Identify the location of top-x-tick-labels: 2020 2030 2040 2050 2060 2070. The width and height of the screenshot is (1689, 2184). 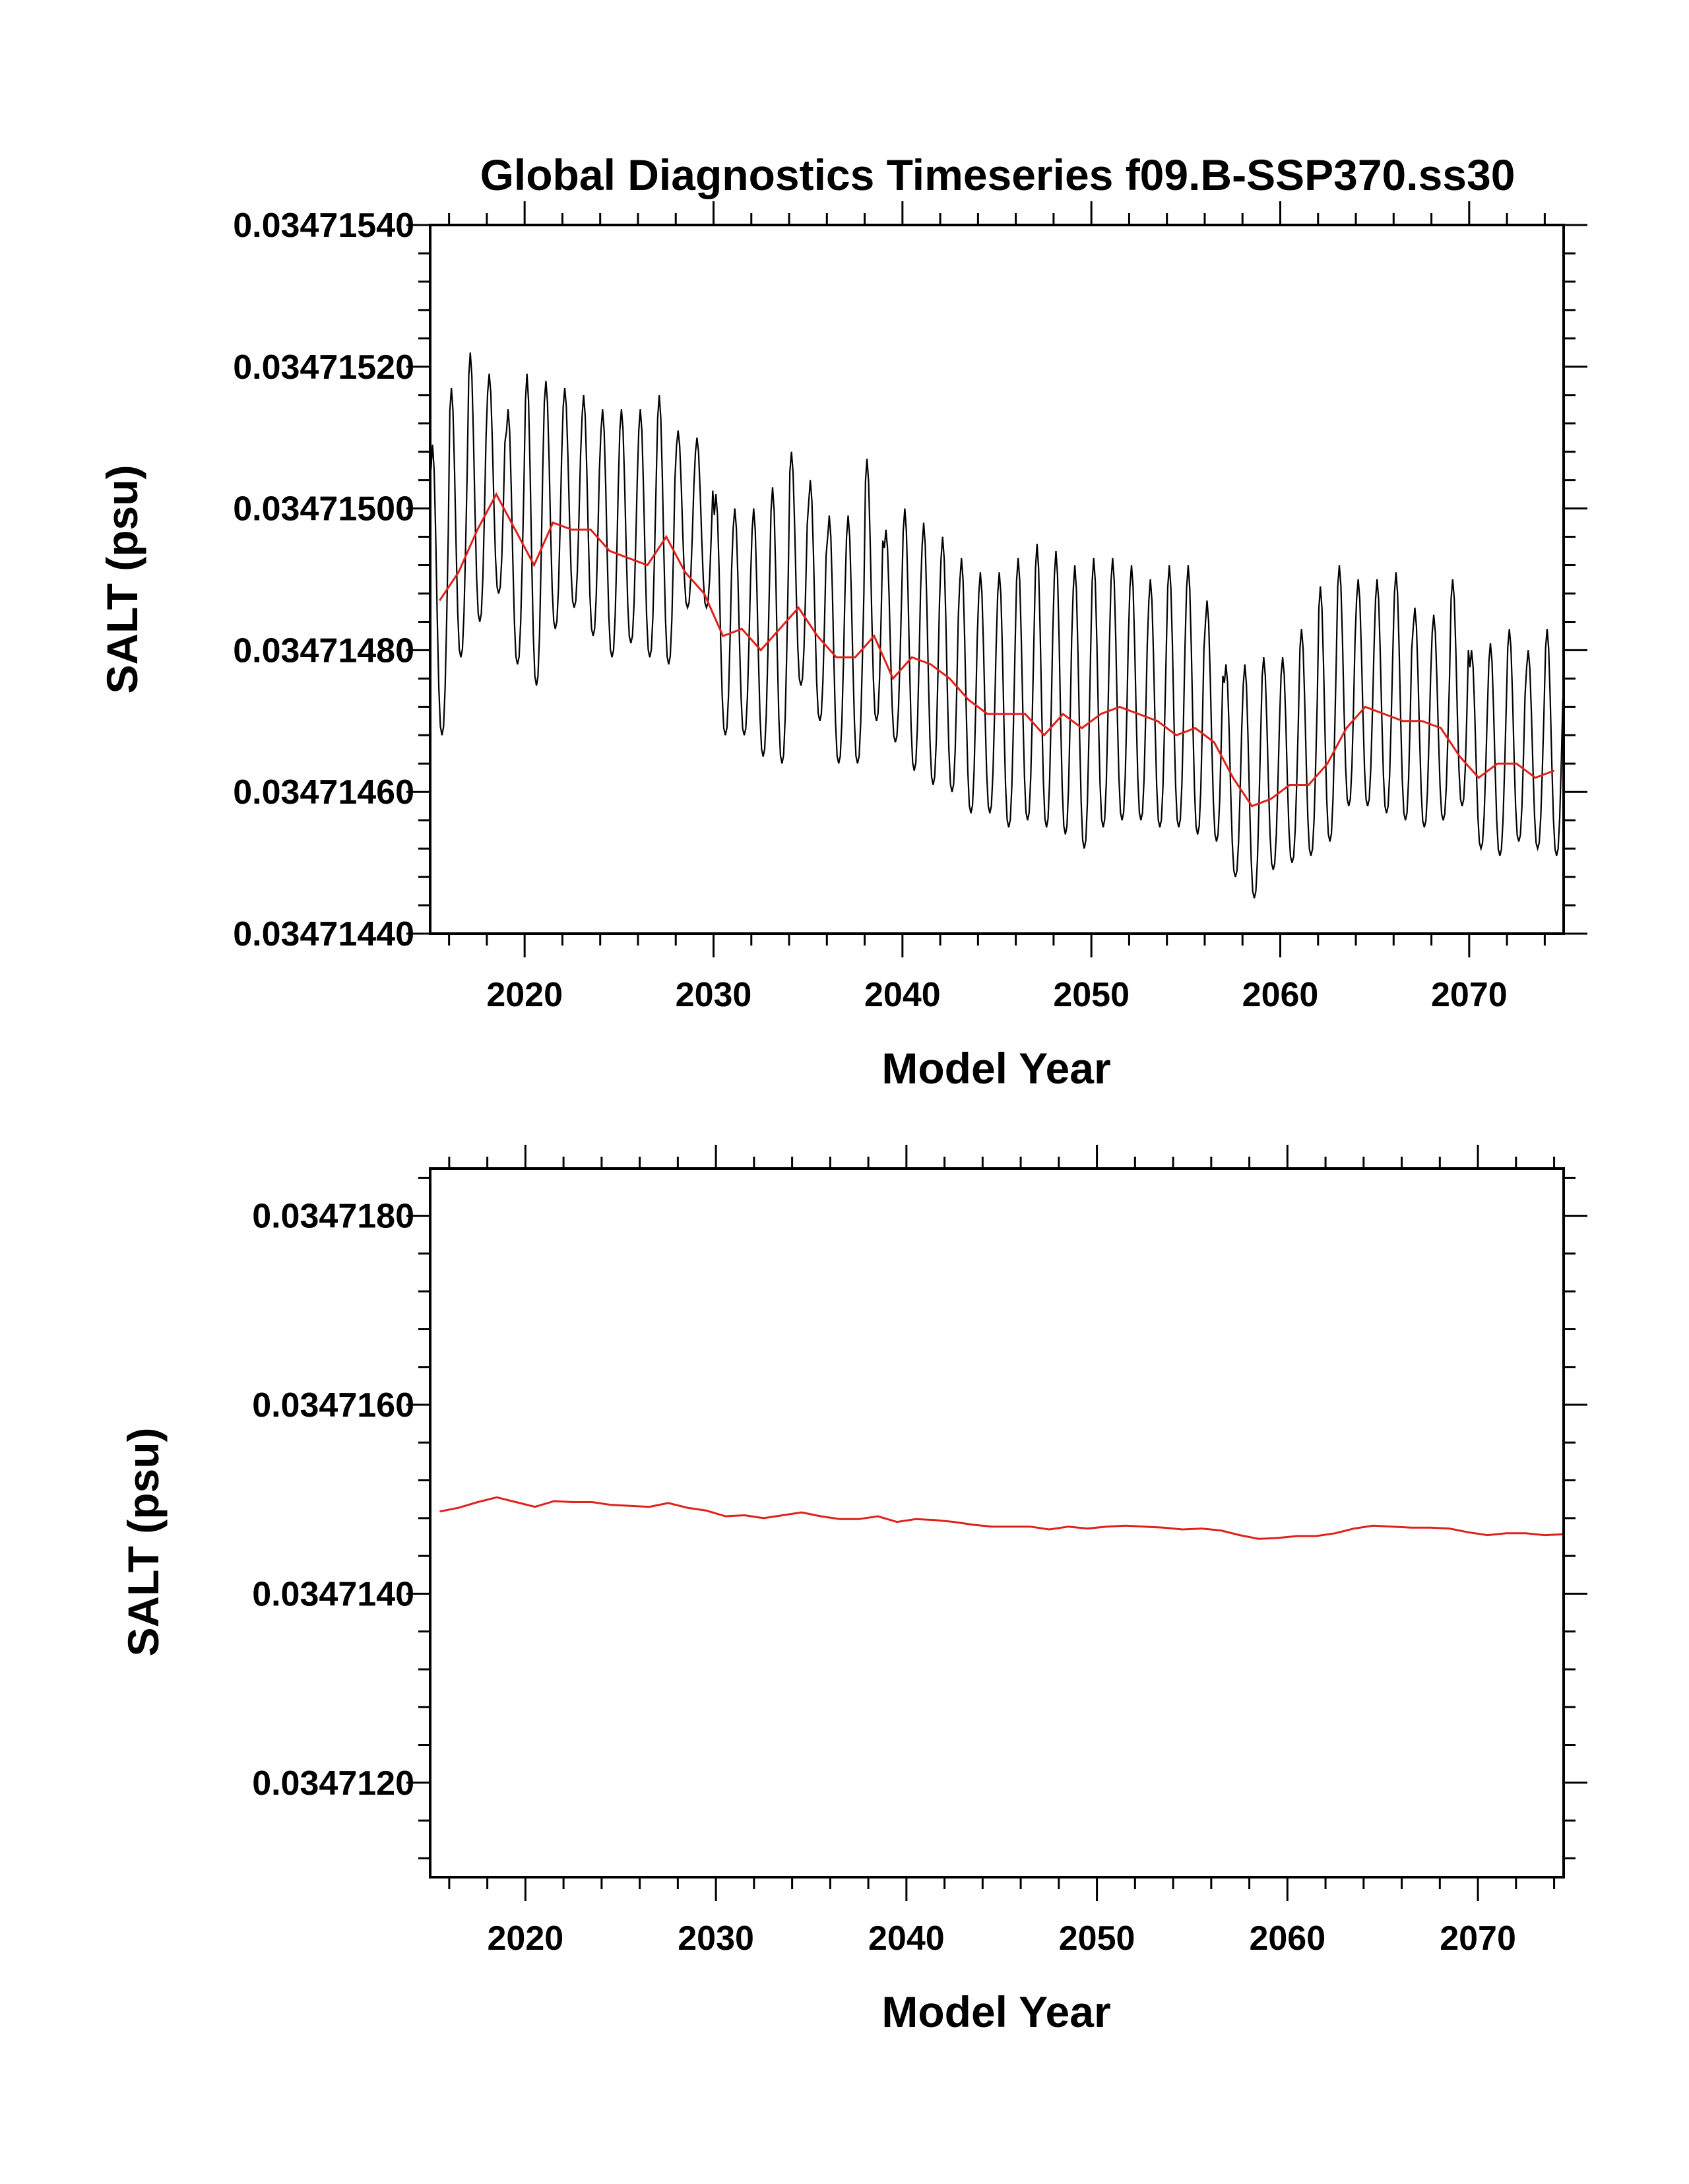
(997, 995).